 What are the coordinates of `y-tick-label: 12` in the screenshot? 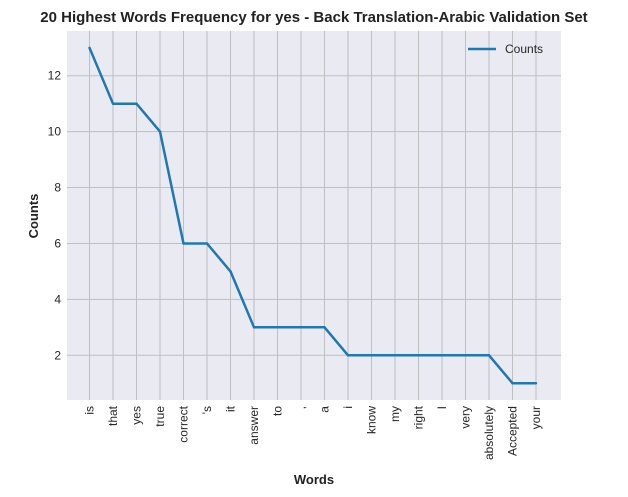 It's located at (55, 76).